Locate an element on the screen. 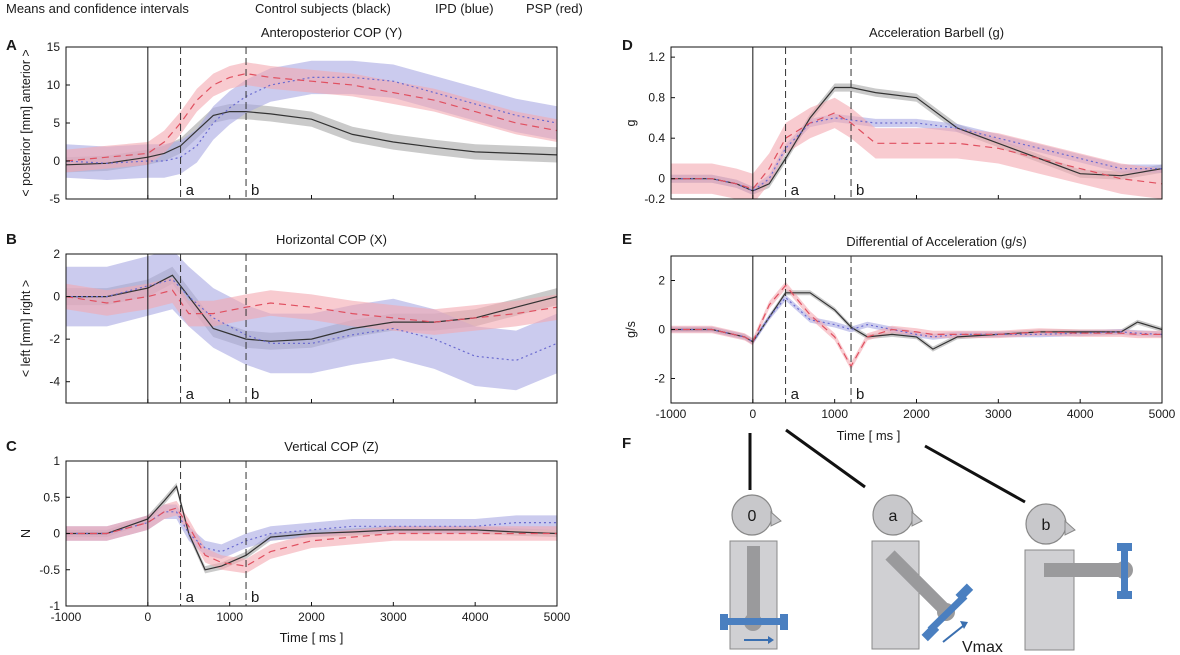 This screenshot has height=655, width=1180. connector-lines is located at coordinates (887, 466).